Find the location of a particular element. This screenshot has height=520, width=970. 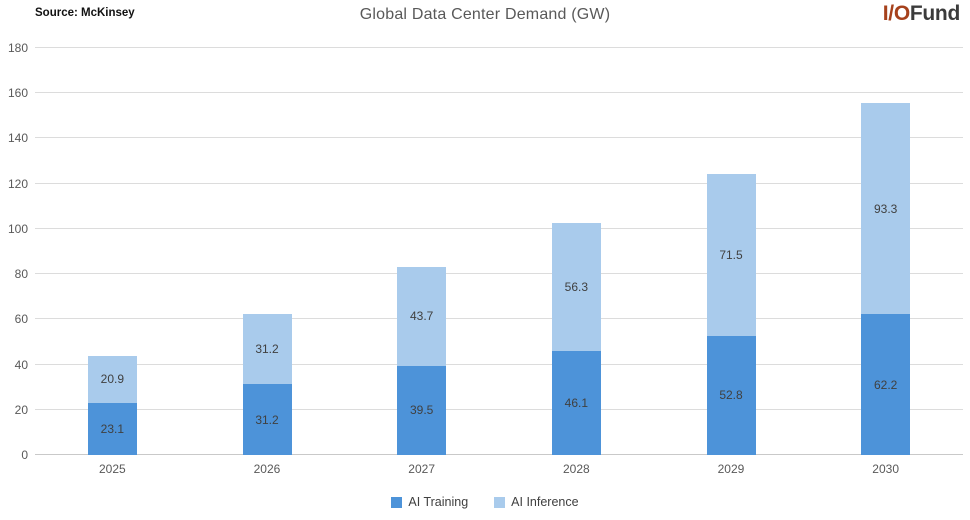

bar-segment: 20.9 is located at coordinates (112, 379).